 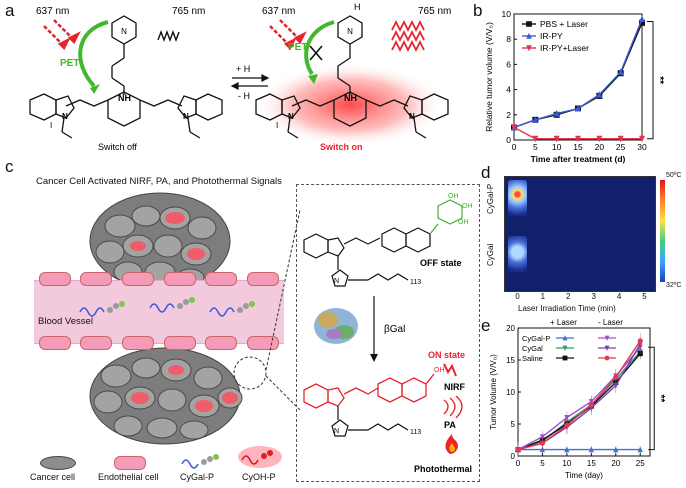 What do you see at coordinates (563, 322) in the screenshot?
I see `legend-header: + Laser` at bounding box center [563, 322].